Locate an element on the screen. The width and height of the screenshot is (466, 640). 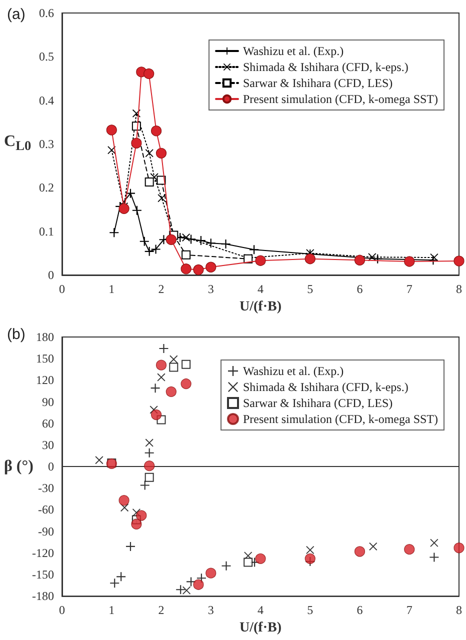
y-tick-label: 0.5 is located at coordinates (46, 57).